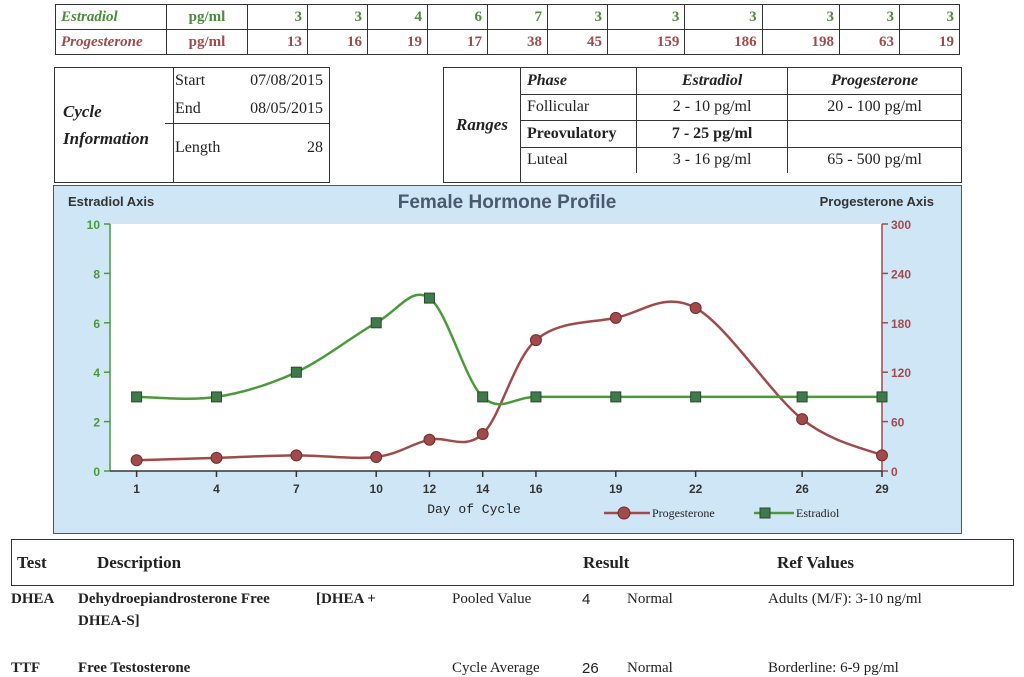  I want to click on ranges-row: Preovulatory 7 - 25 pg/ml, so click(741, 134).